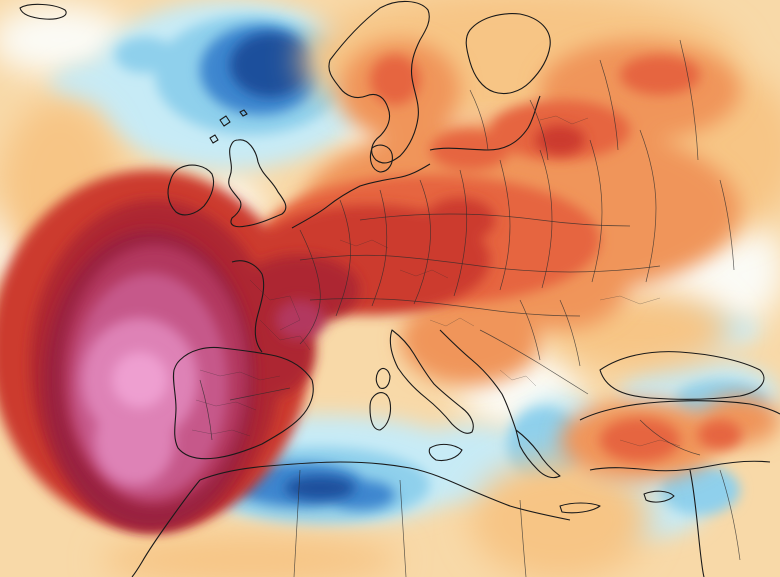 The height and width of the screenshot is (577, 780). I want to click on coastline-crete, so click(580, 508).